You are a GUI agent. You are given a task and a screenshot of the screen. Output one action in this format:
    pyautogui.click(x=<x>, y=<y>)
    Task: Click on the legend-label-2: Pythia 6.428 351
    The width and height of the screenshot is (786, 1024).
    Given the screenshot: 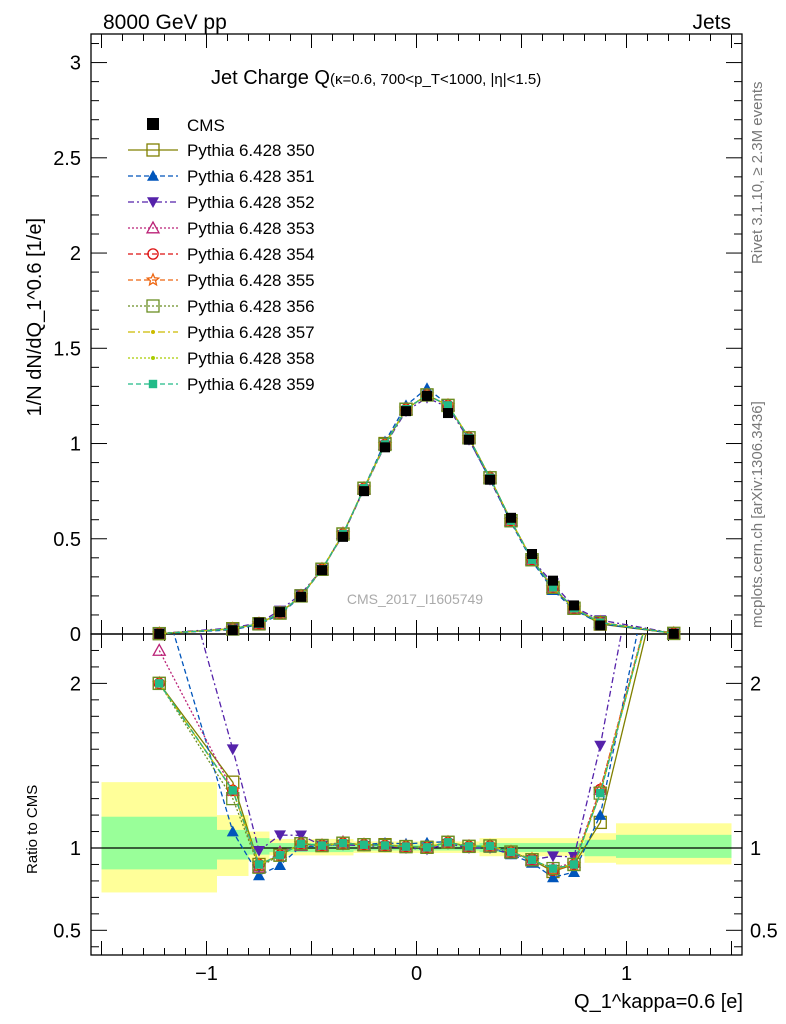 What is the action you would take?
    pyautogui.click(x=251, y=176)
    